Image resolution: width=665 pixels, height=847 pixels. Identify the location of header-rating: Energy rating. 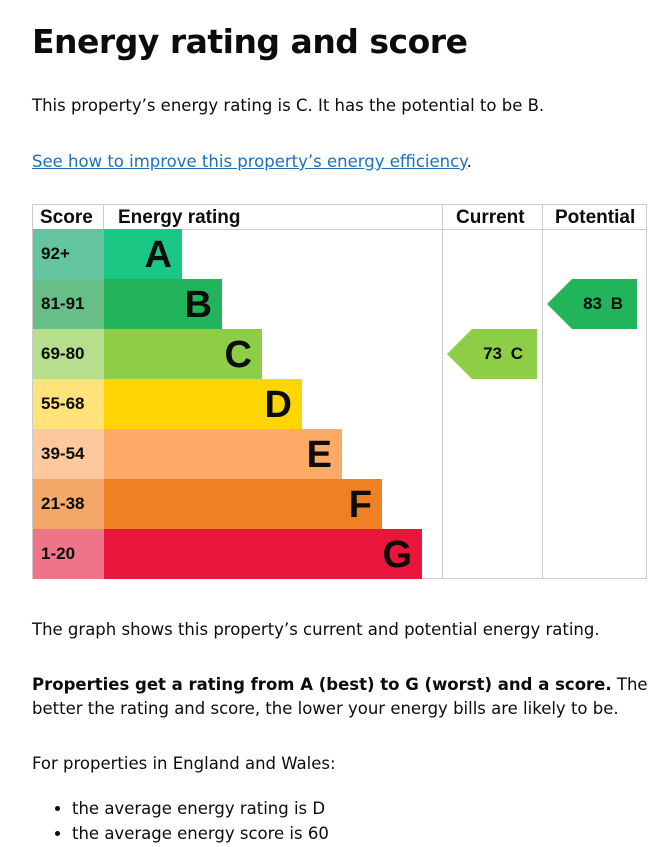
(179, 217).